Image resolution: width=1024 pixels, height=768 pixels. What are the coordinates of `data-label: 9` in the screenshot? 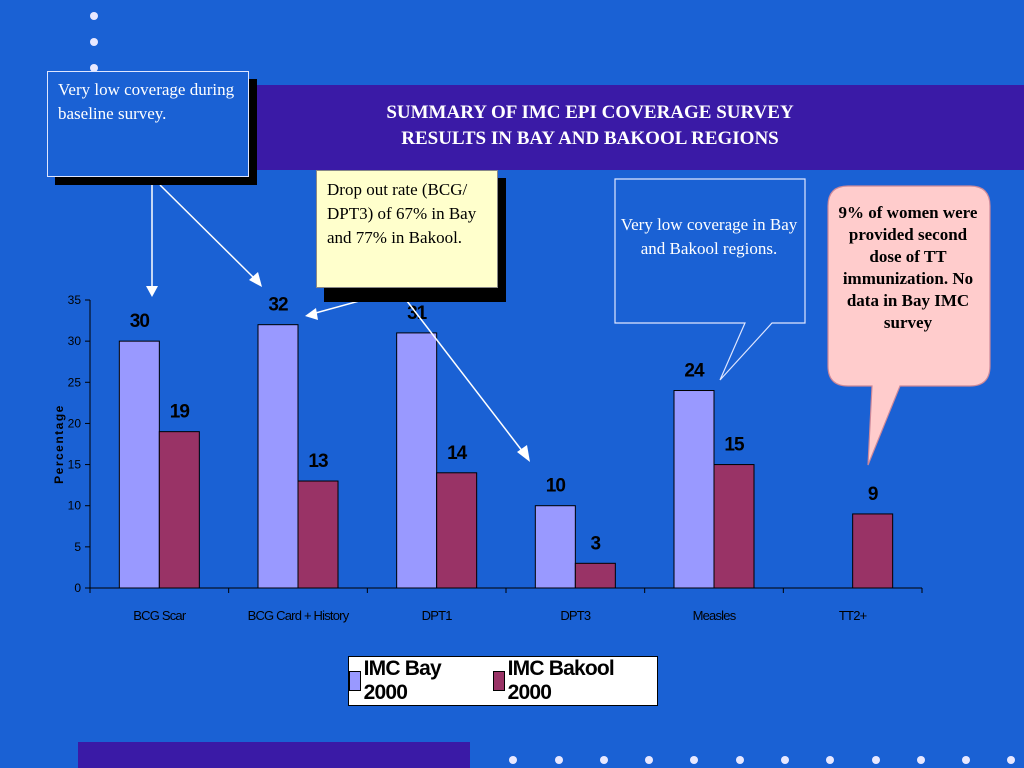 It's located at (873, 494).